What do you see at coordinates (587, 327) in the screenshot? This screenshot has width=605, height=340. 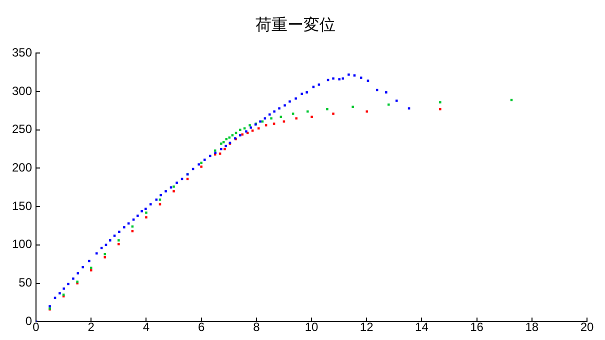 I see `x-tick-label: 20` at bounding box center [587, 327].